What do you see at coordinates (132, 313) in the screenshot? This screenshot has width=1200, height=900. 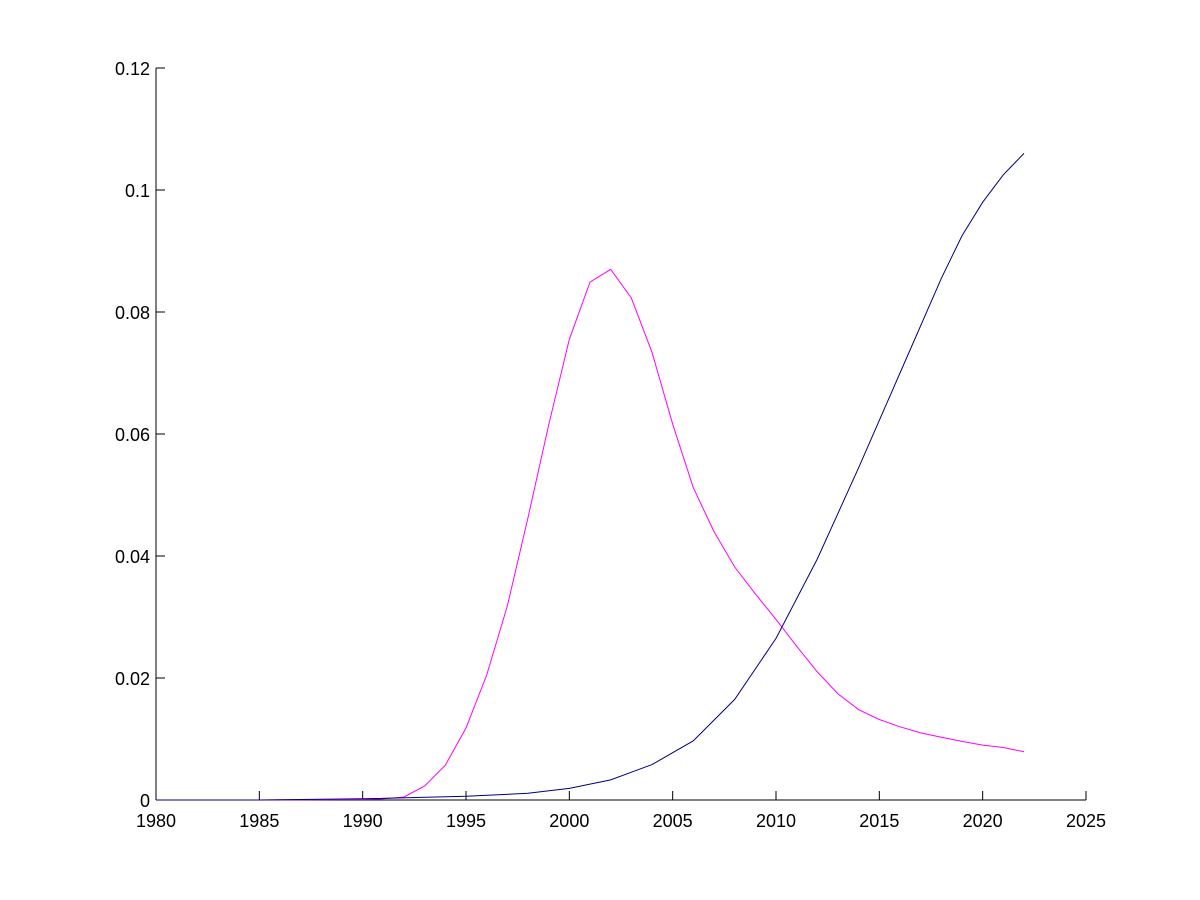 I see `y-tick-label: 0.08` at bounding box center [132, 313].